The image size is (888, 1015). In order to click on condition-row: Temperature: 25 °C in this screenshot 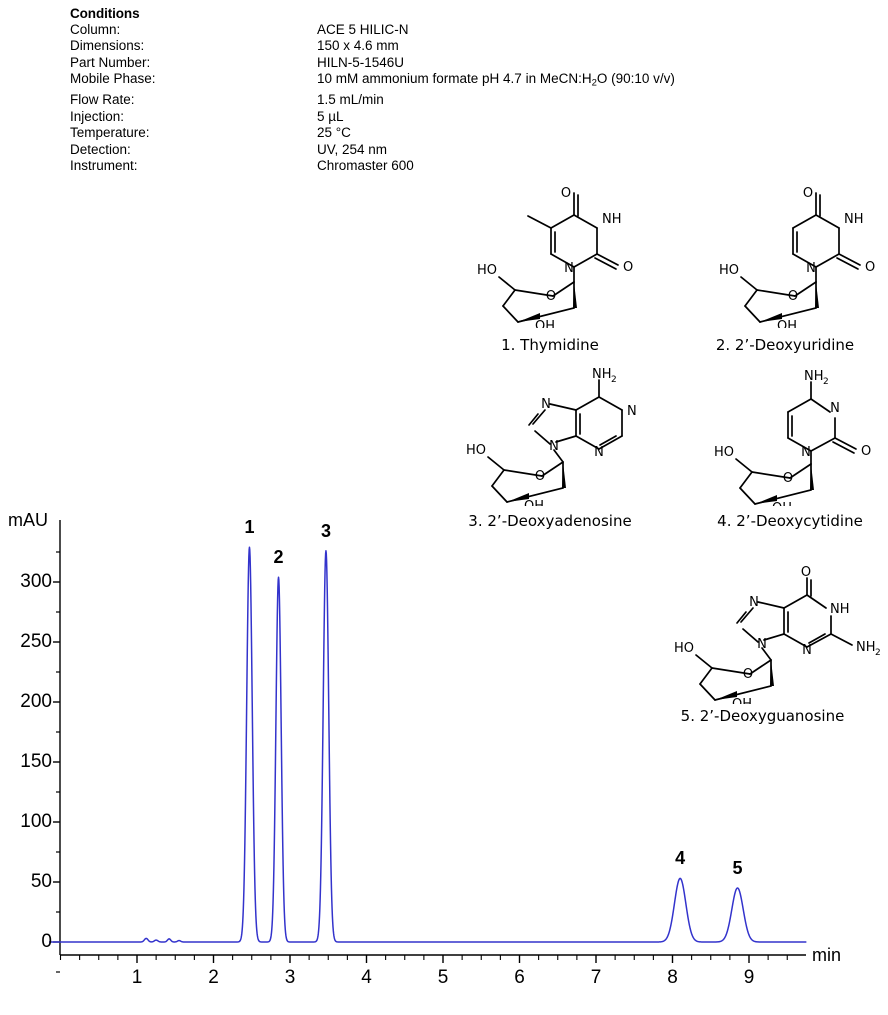, I will do `click(380, 133)`.